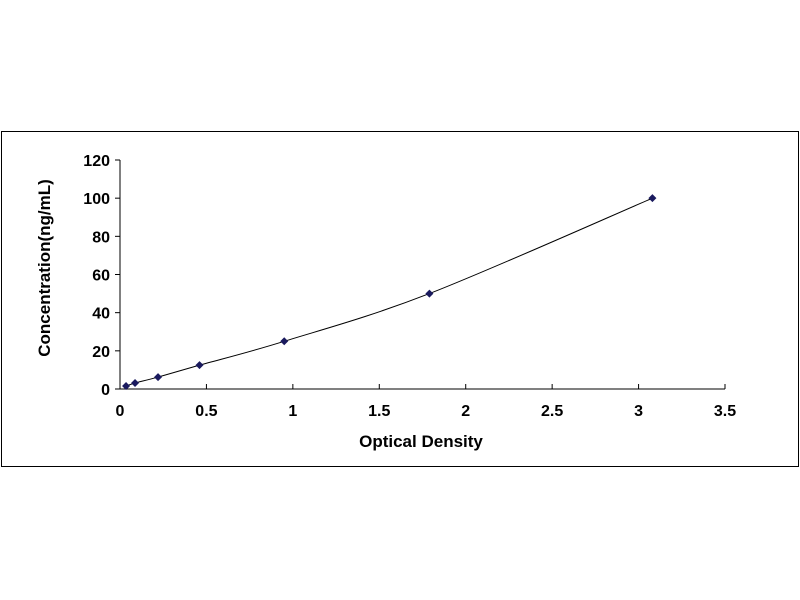 This screenshot has width=800, height=600. What do you see at coordinates (101, 276) in the screenshot?
I see `y-tick-label: 60` at bounding box center [101, 276].